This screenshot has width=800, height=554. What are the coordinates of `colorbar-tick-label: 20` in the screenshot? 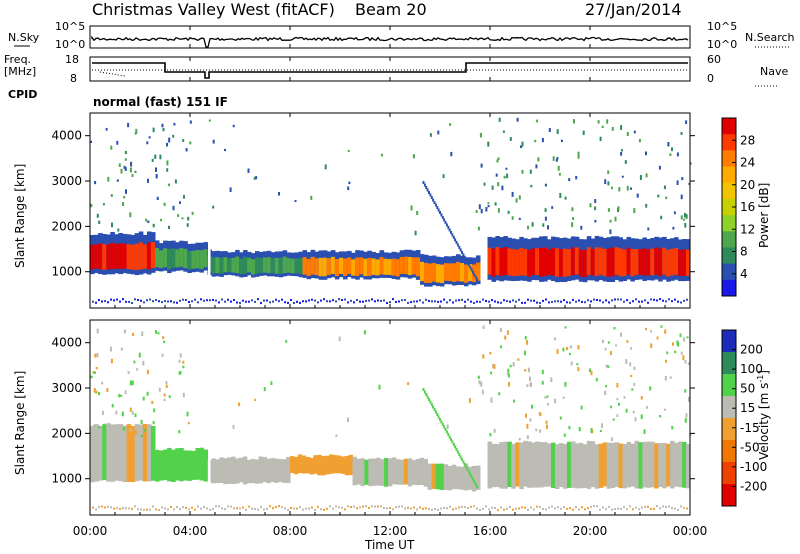 It's located at (747, 185).